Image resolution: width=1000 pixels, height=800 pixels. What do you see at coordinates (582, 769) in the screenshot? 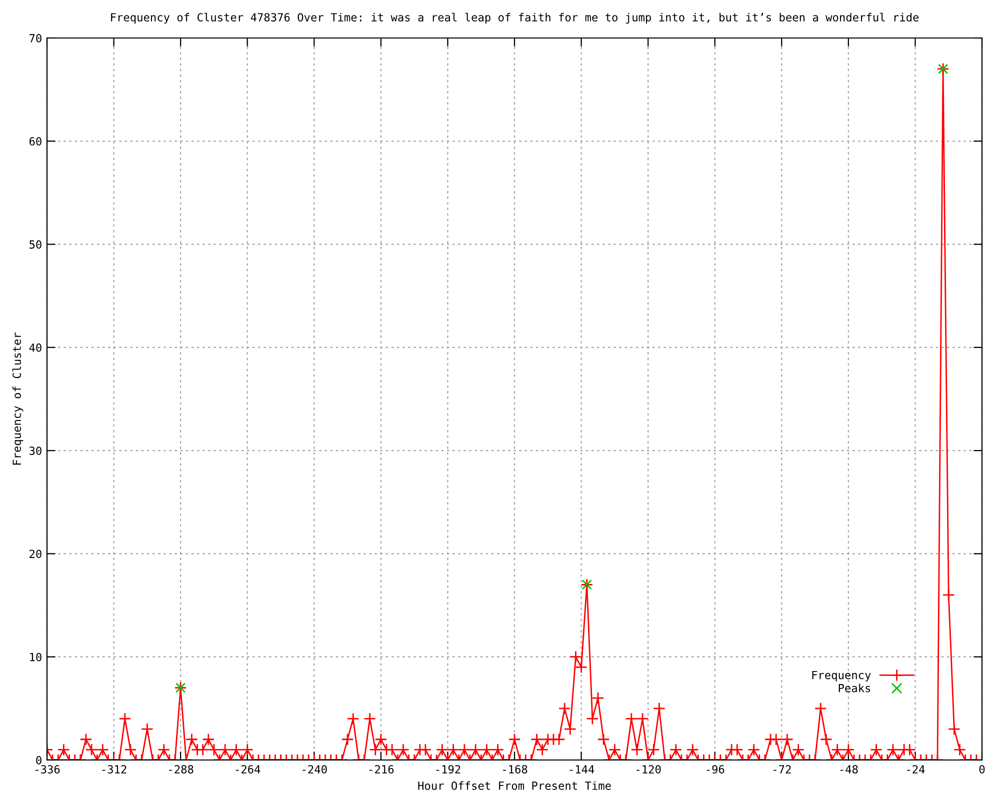
I see `x-tick-label: -144` at bounding box center [582, 769].